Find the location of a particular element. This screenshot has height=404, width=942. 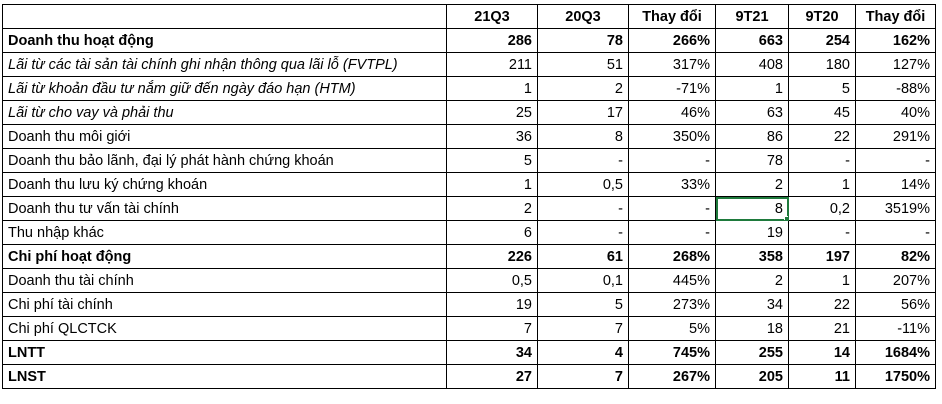

value-cell: -88% is located at coordinates (895, 88).